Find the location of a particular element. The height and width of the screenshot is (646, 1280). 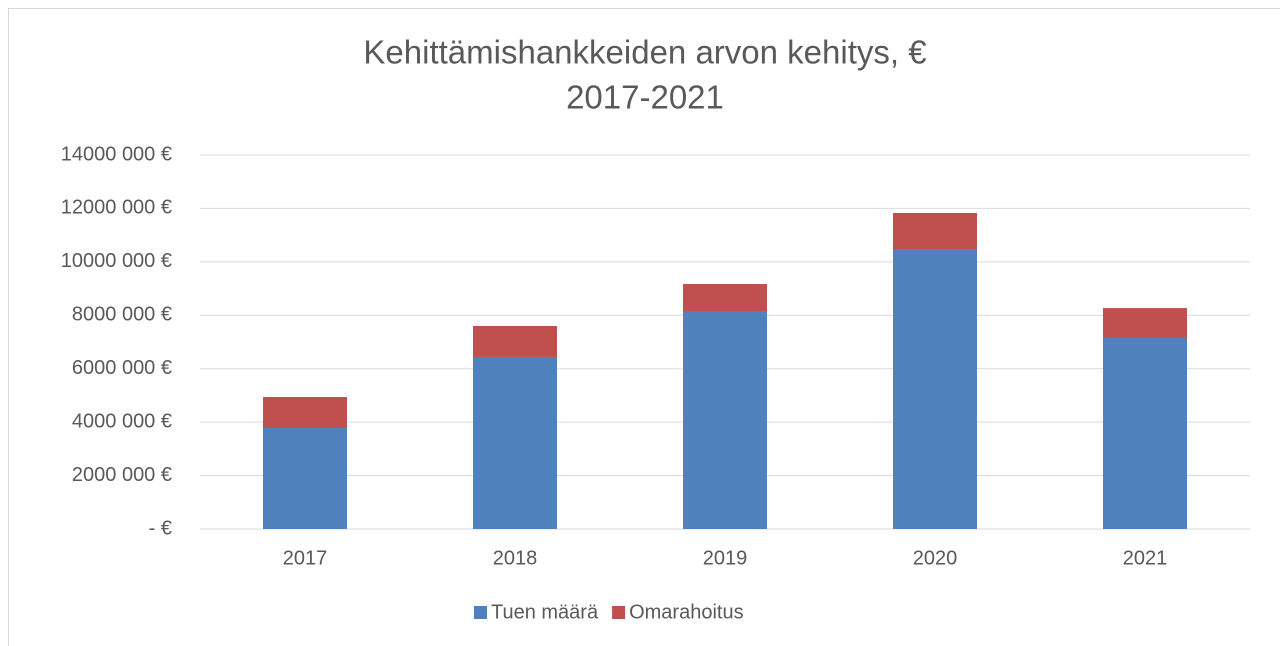

x-tick-label: 2021 is located at coordinates (1145, 558).